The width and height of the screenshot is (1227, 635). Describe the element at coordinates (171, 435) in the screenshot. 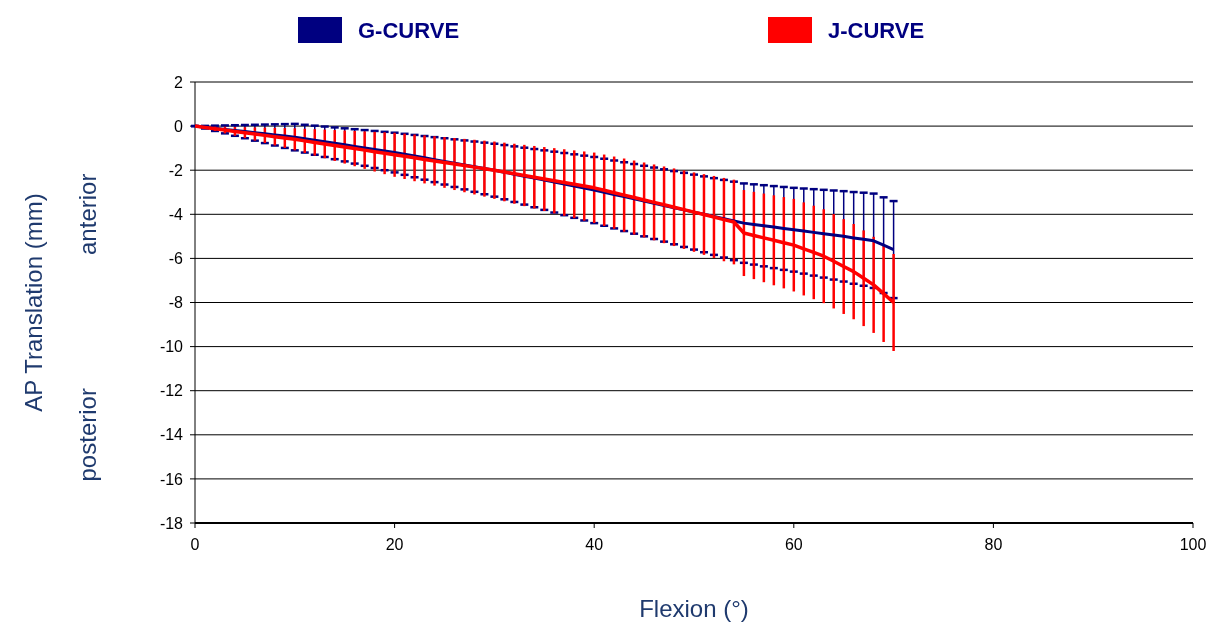

I see `y-tick-label: -14` at that location.